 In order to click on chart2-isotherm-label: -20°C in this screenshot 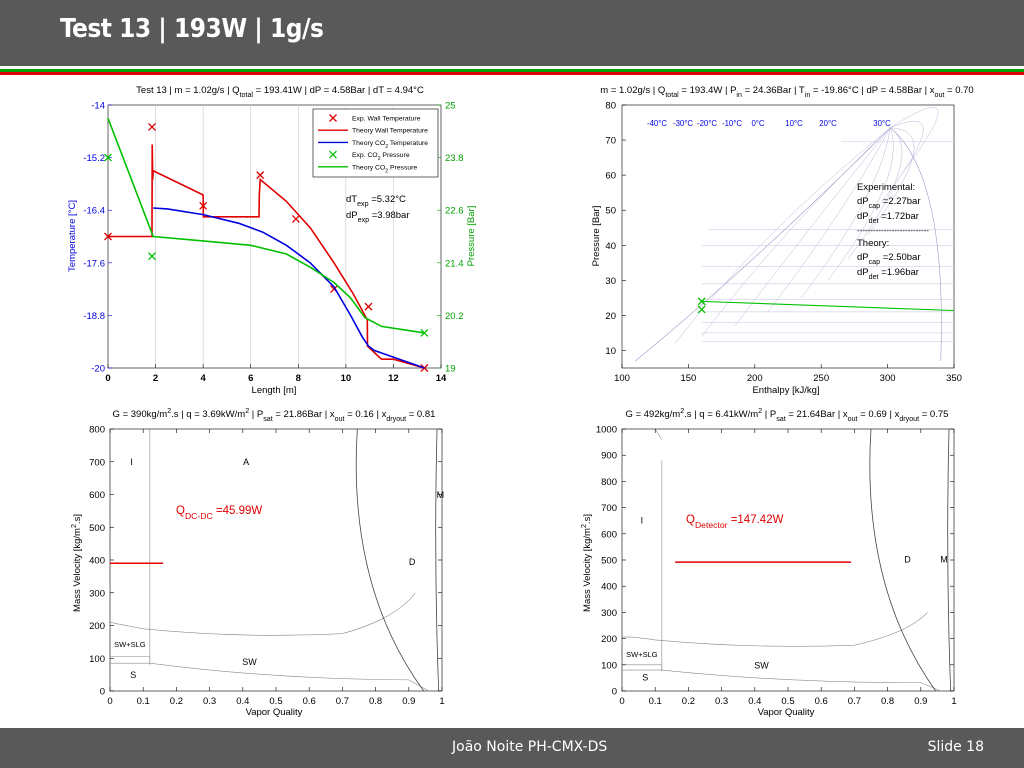, I will do `click(707, 123)`.